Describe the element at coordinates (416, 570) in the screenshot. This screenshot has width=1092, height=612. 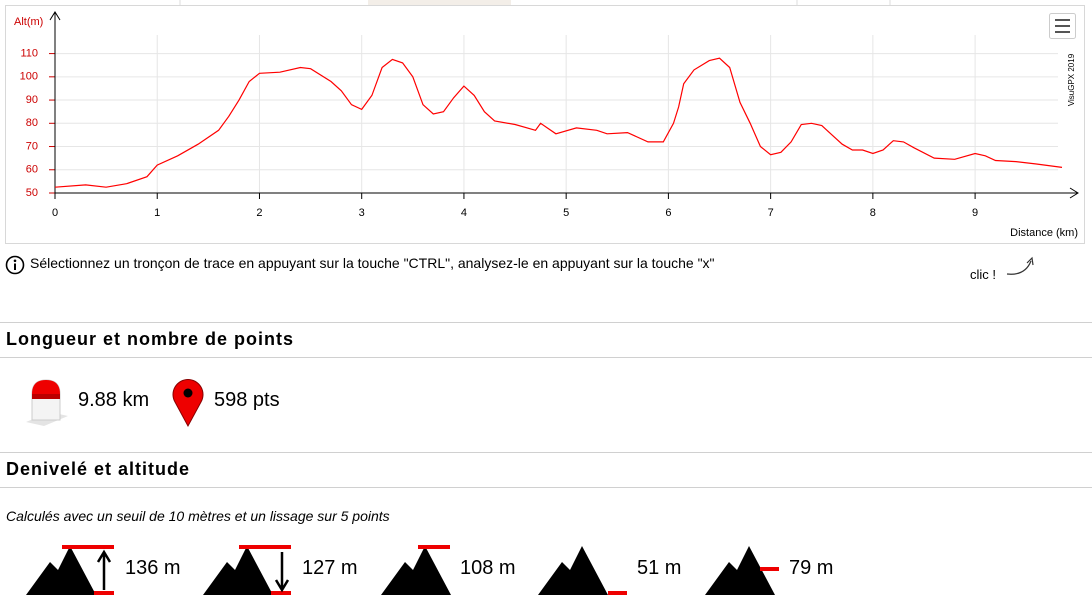
I see `max-altitude-icon` at that location.